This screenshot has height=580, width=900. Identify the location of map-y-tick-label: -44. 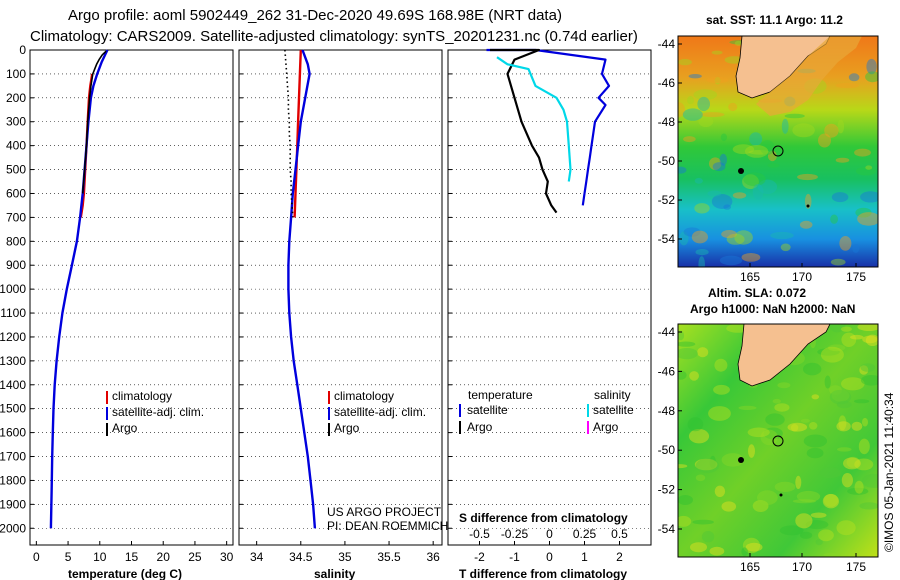
(667, 44).